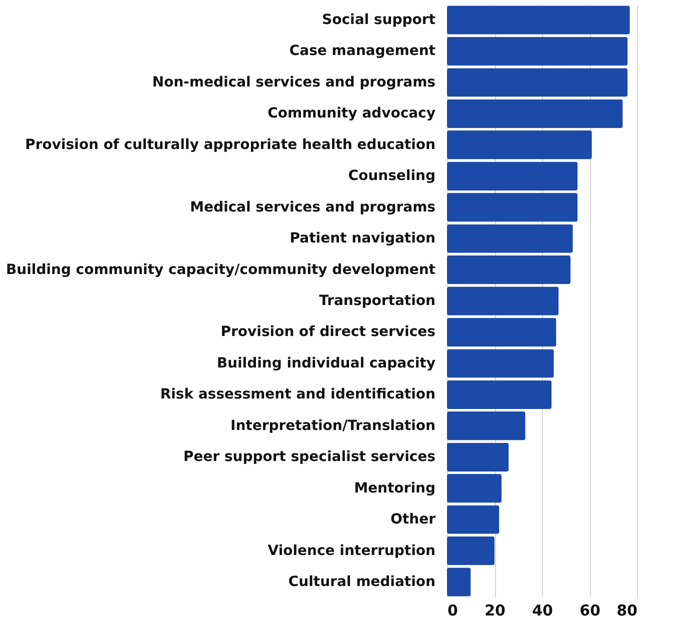  What do you see at coordinates (230, 144) in the screenshot?
I see `y-tick-label: Provision of culturally appropriate health education` at bounding box center [230, 144].